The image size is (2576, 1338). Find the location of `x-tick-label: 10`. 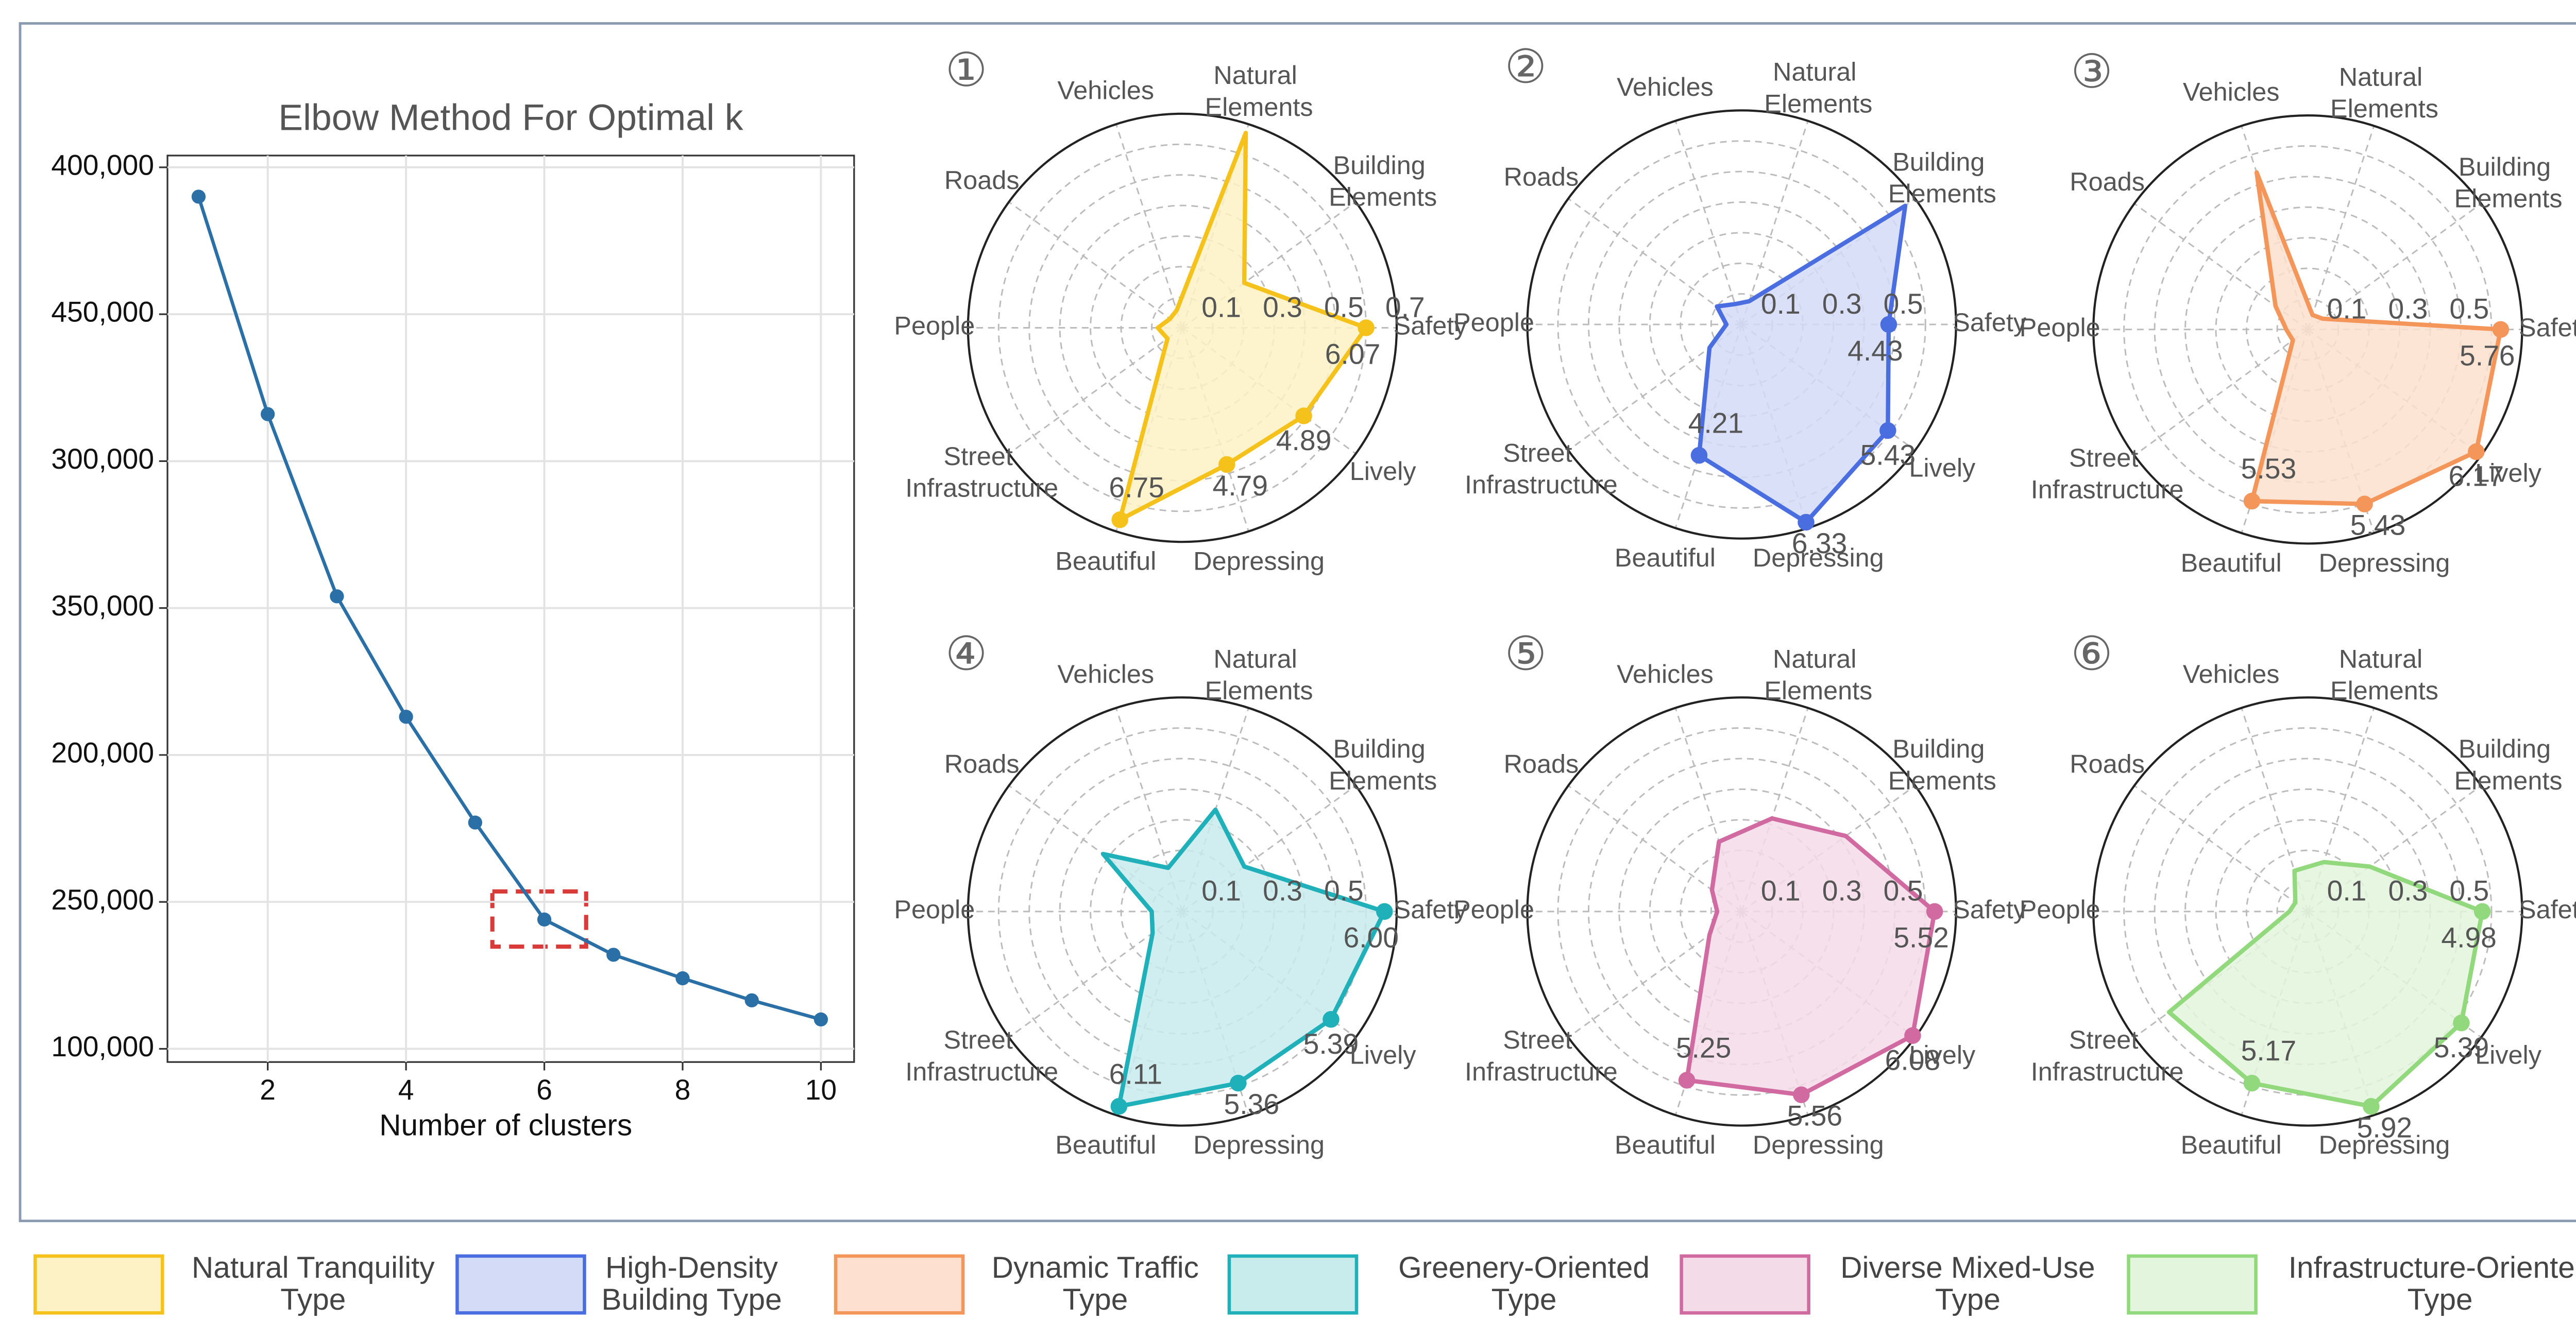

x-tick-label: 10 is located at coordinates (821, 1090).